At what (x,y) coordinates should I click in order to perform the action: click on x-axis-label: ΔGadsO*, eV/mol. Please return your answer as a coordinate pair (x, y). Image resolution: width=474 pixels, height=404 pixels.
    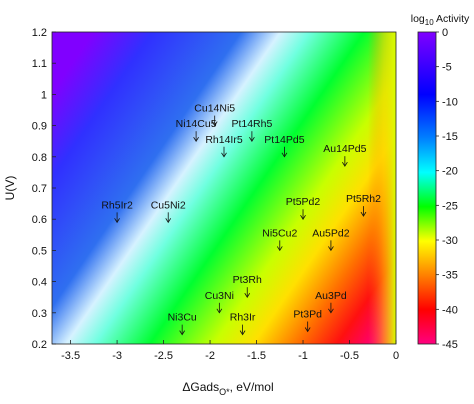
    Looking at the image, I should click on (227, 388).